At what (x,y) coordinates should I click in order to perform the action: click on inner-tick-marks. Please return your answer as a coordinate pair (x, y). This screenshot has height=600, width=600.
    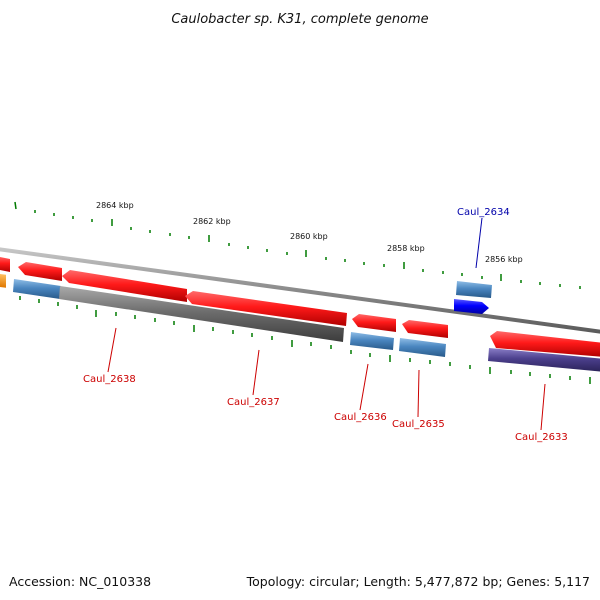
    Looking at the image, I should click on (305, 340).